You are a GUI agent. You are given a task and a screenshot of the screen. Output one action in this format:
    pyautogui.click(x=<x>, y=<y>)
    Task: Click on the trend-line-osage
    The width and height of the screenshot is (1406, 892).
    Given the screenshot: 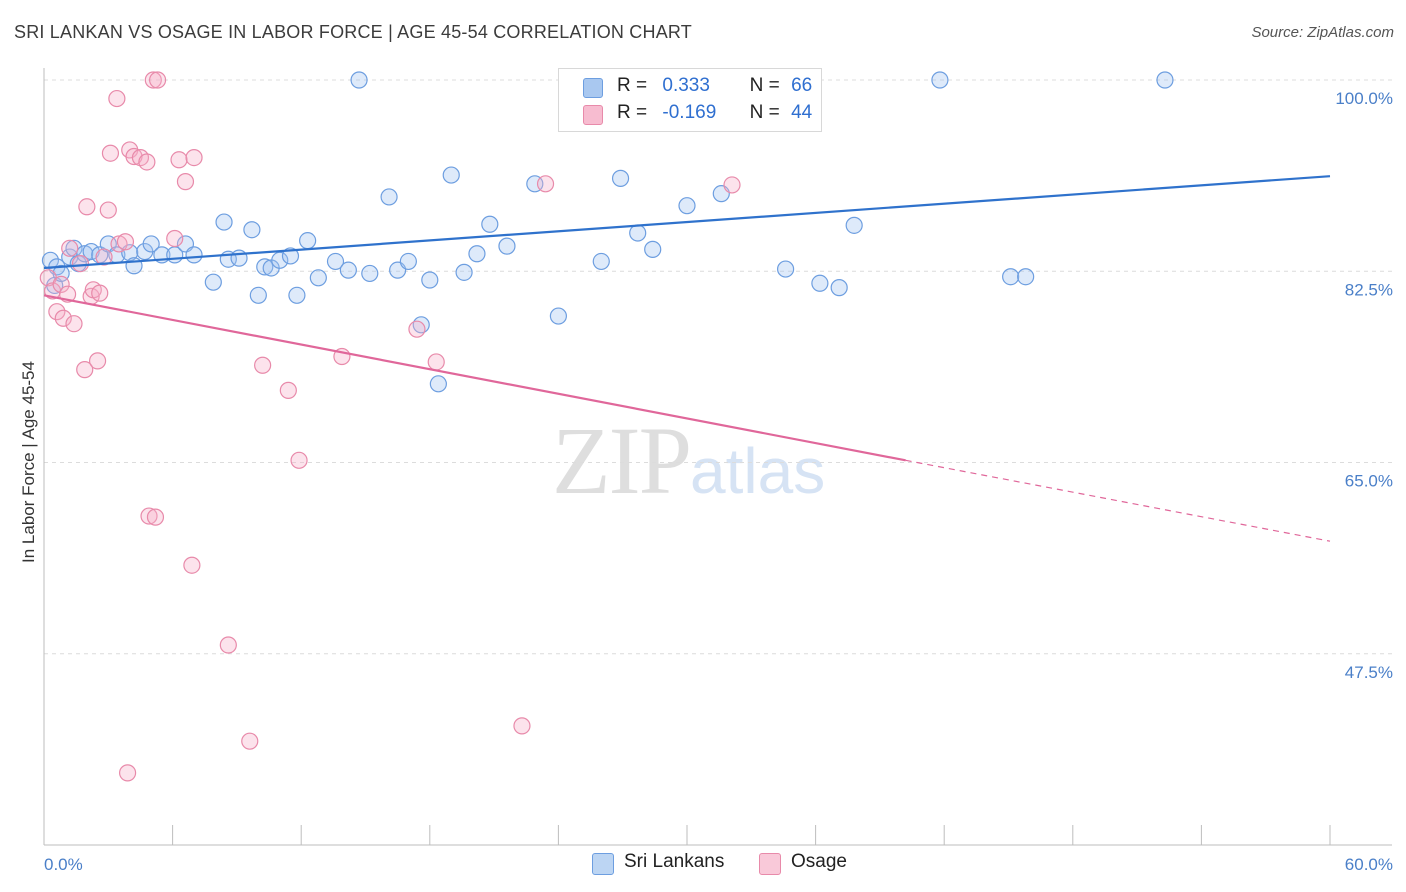 What is the action you would take?
    pyautogui.click(x=474, y=378)
    